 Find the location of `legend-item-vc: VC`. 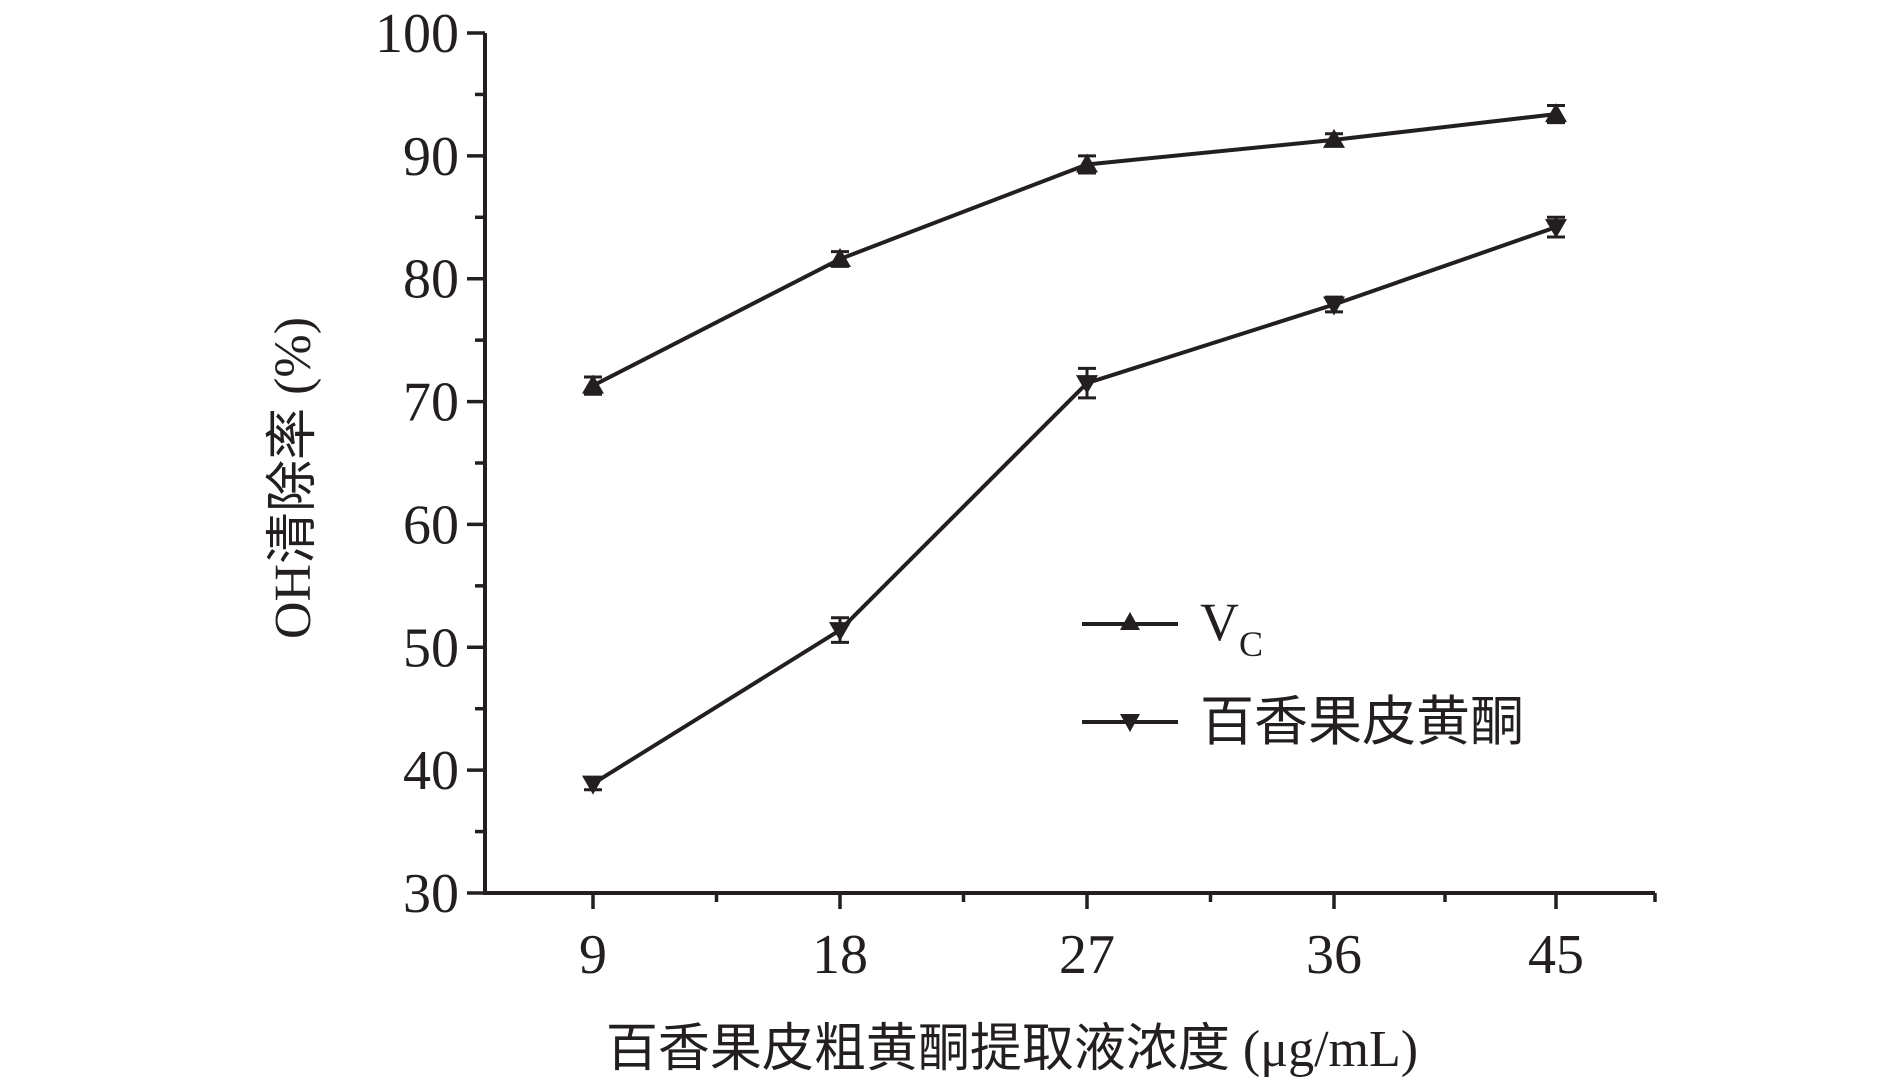

legend-item-vc: VC is located at coordinates (1172, 628).